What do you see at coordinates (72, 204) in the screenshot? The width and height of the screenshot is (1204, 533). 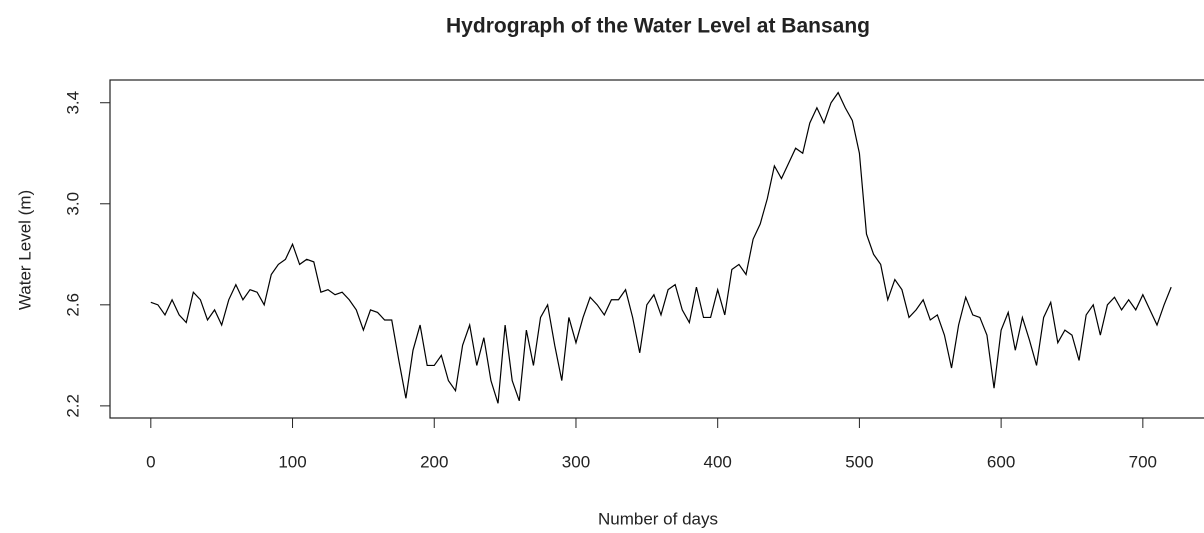 I see `y-tick-label: 3.0` at bounding box center [72, 204].